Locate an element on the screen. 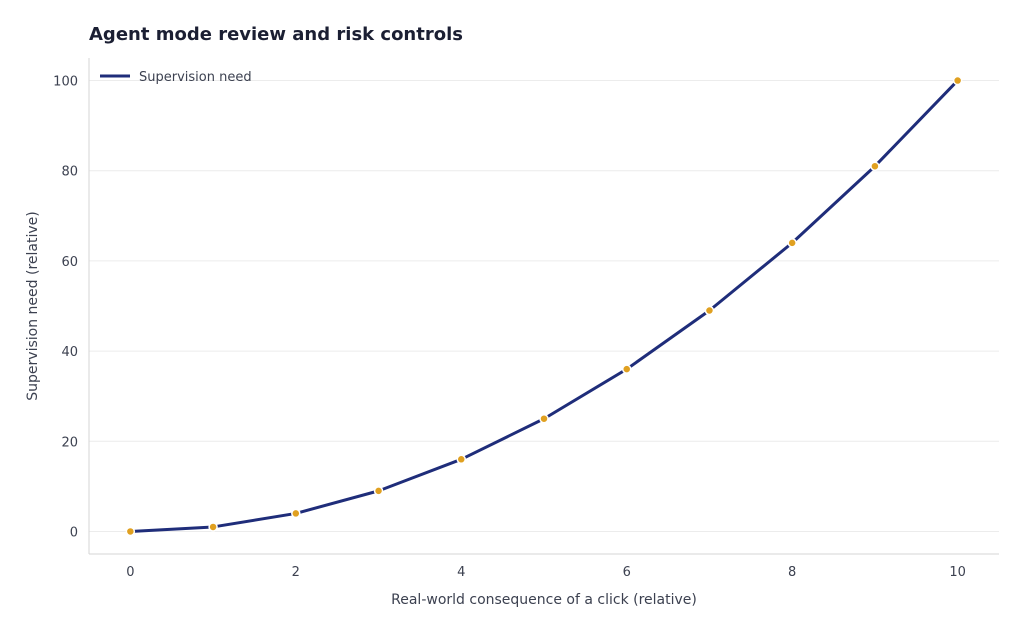  y-axis-label: Supervision need (relative) is located at coordinates (33, 305).